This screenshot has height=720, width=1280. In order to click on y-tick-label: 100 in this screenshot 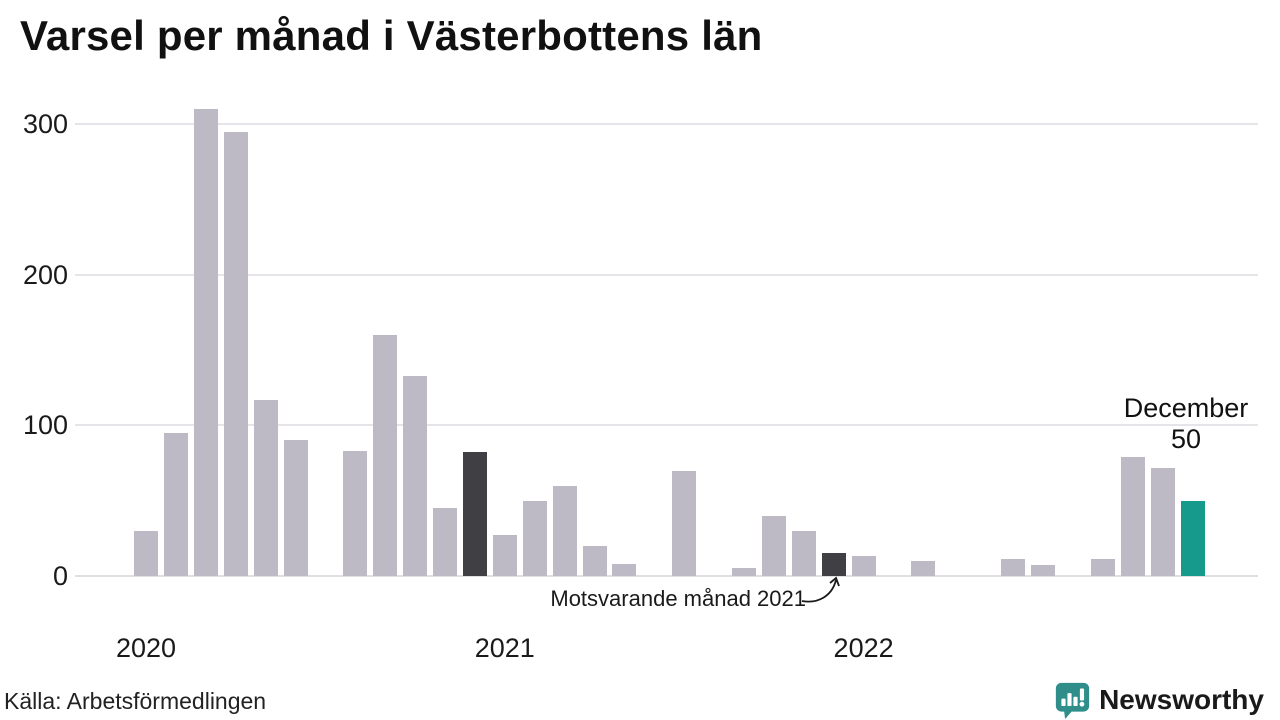, I will do `click(45, 425)`.